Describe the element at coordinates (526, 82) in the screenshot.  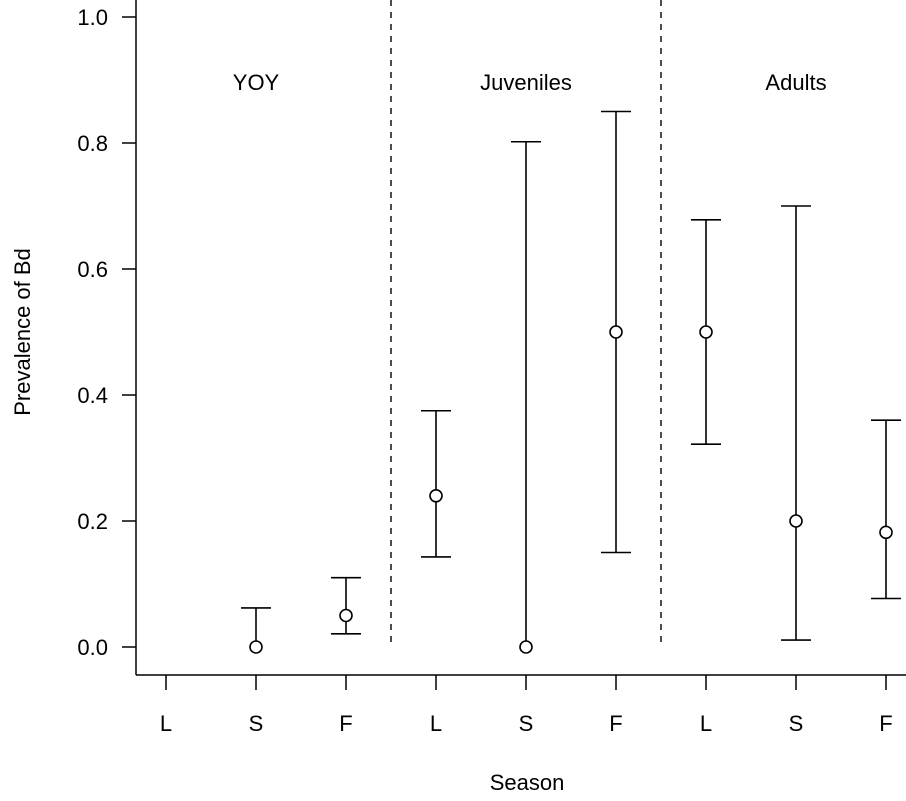
I see `group-label: Juveniles` at that location.